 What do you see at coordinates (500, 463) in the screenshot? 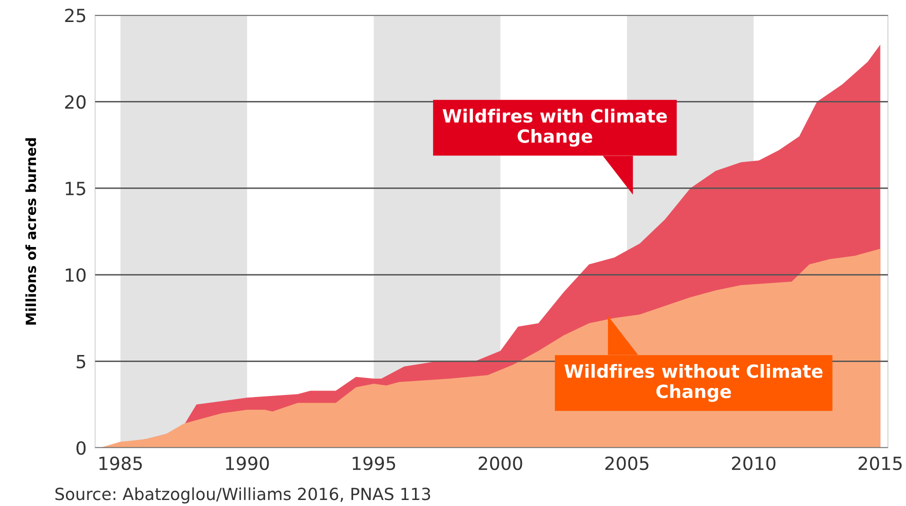
I see `x-tick-label: 2000` at bounding box center [500, 463].